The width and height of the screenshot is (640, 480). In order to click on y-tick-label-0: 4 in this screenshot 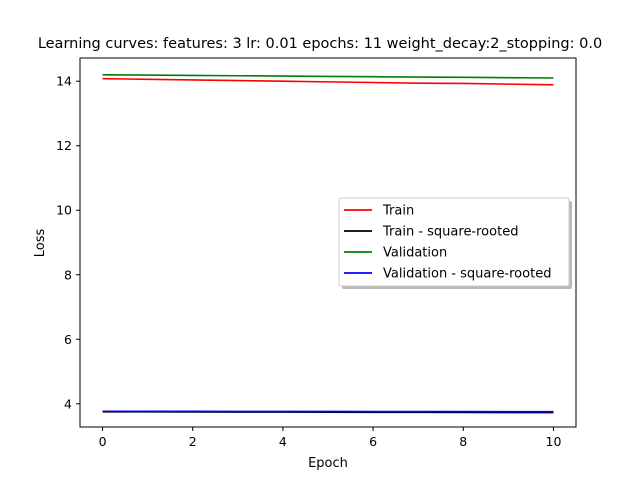, I will do `click(68, 403)`.